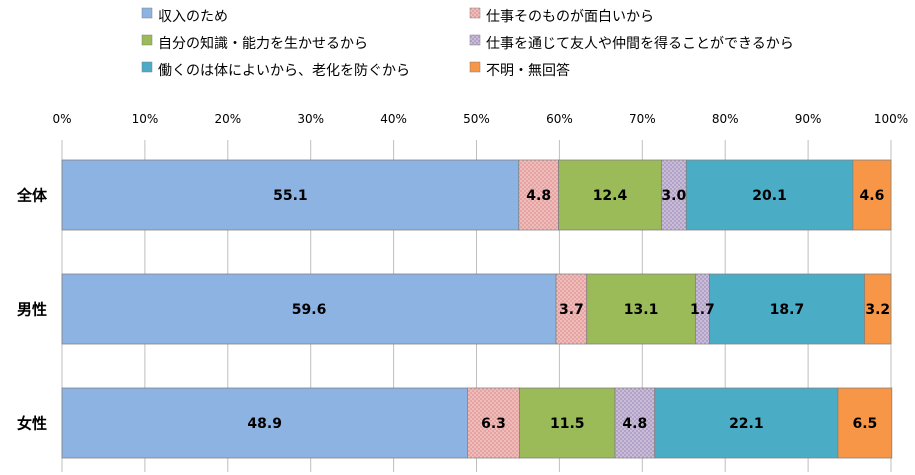 The width and height of the screenshot is (915, 475). Describe the element at coordinates (310, 119) in the screenshot. I see `x-tick-label: 30%` at that location.